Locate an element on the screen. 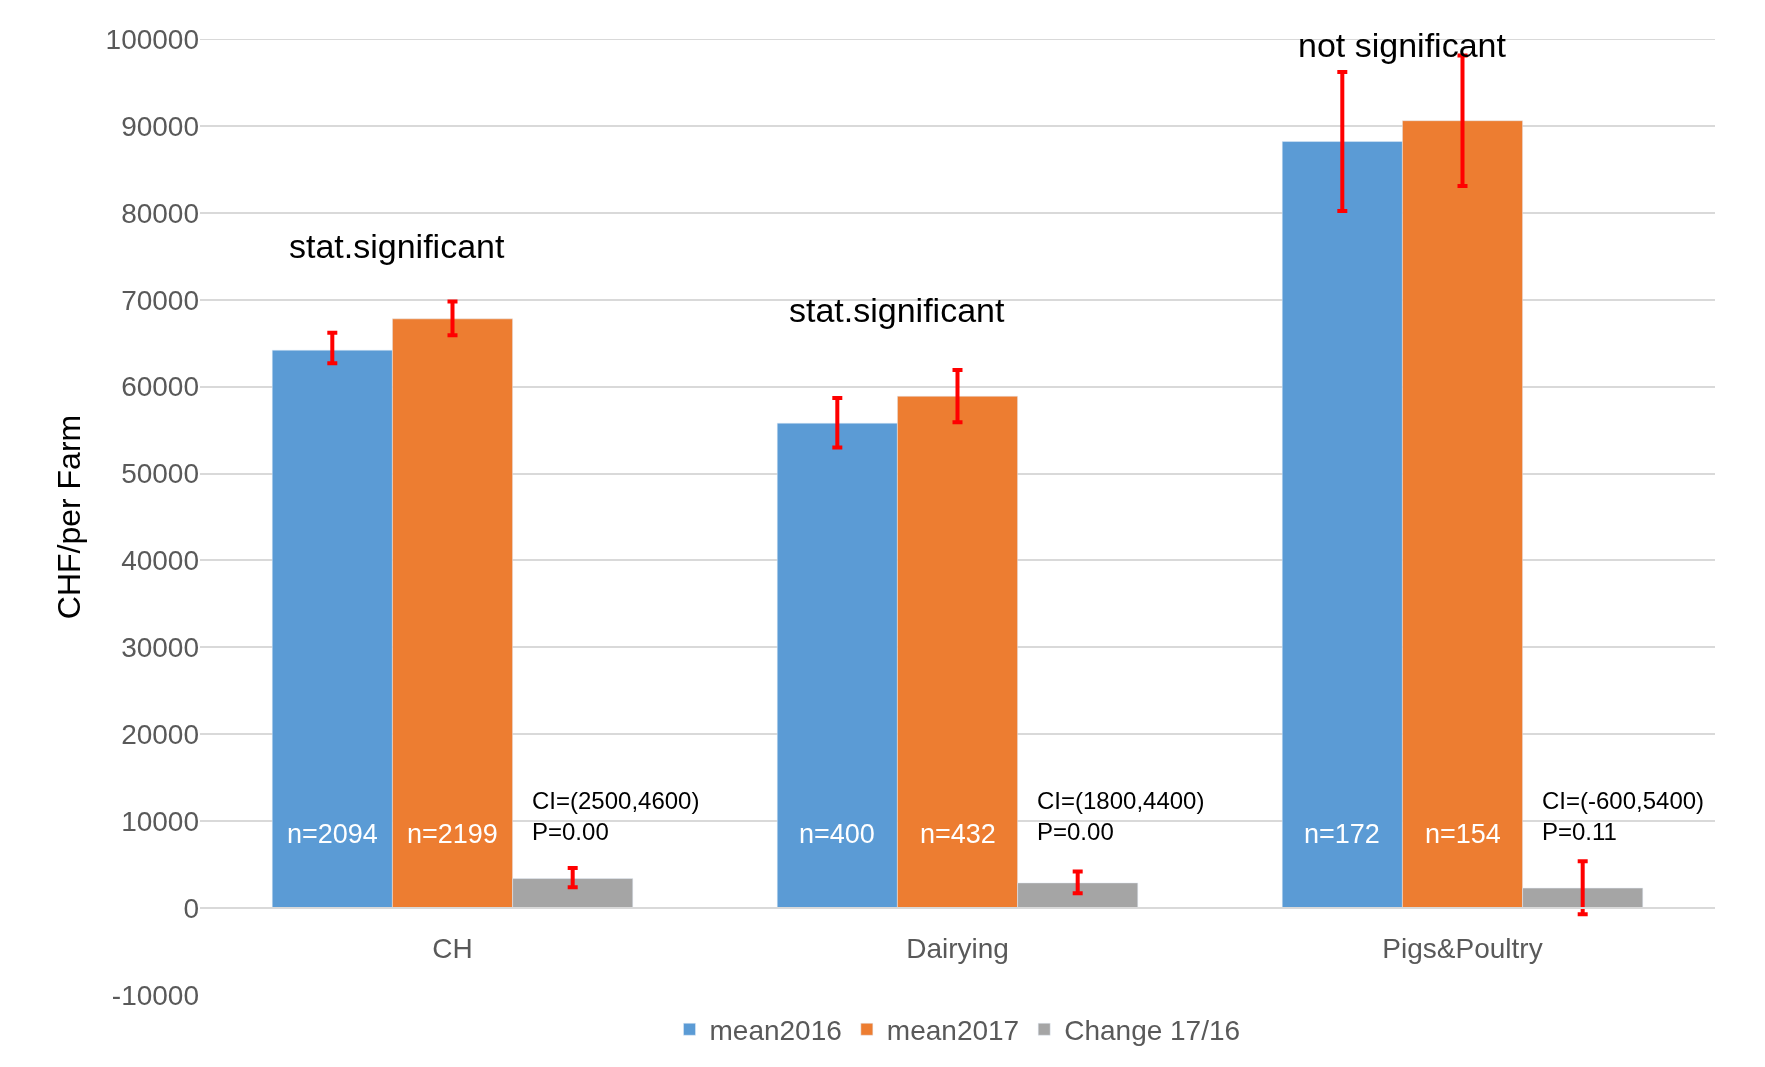  legend-label: mean2016 is located at coordinates (775, 1031).